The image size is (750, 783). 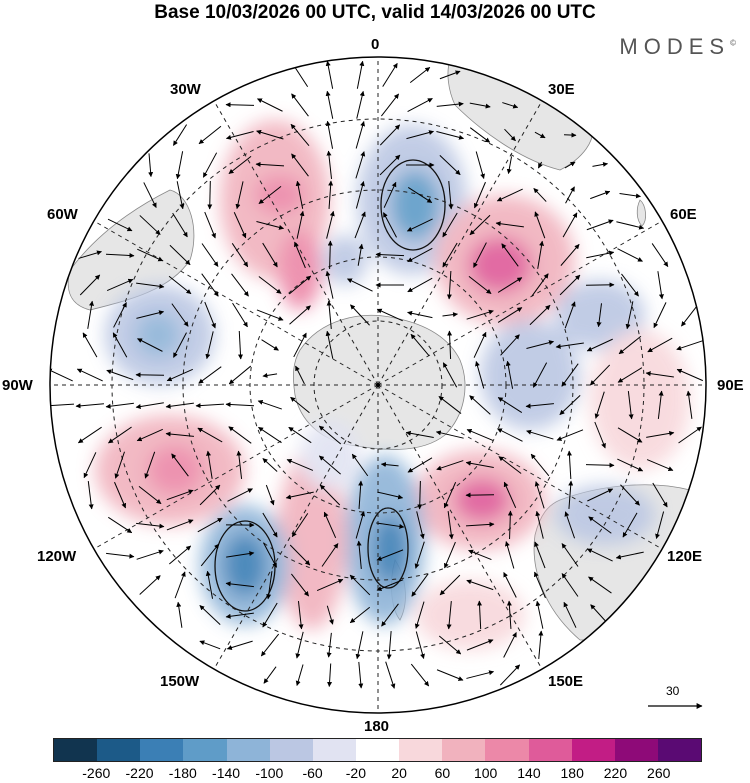 I want to click on anomaly-pos-140e-core, so click(x=482, y=500).